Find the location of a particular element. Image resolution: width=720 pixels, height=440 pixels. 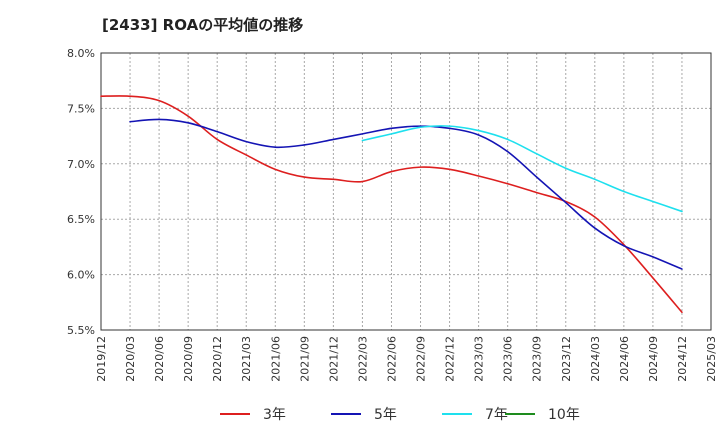

x-tick-label: 2024/12 is located at coordinates (682, 359).